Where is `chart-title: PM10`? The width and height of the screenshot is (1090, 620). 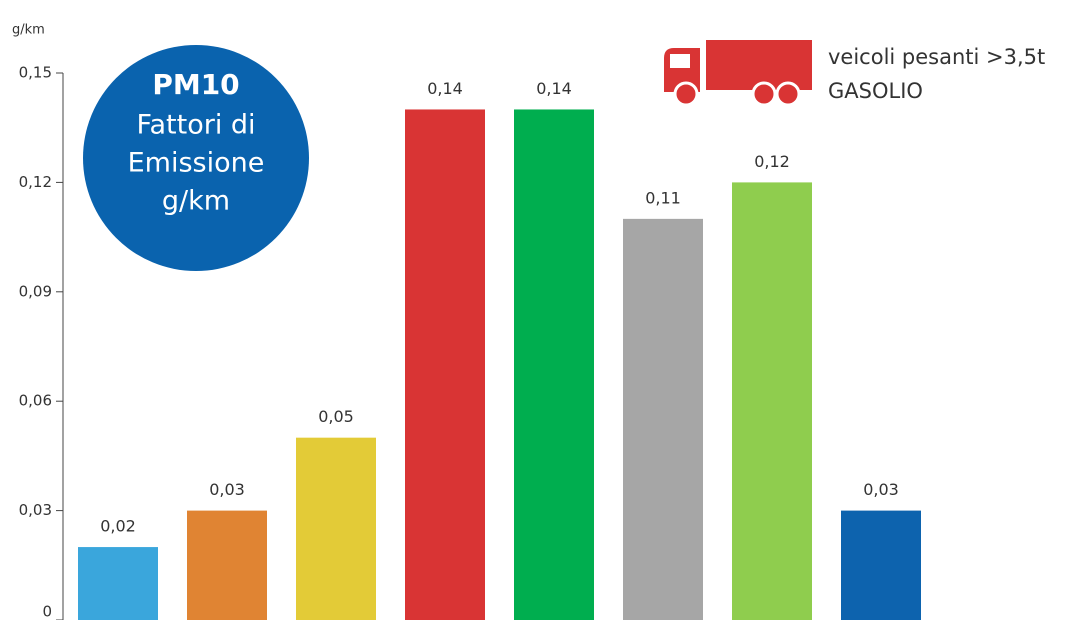
chart-title: PM10 is located at coordinates (195, 84).